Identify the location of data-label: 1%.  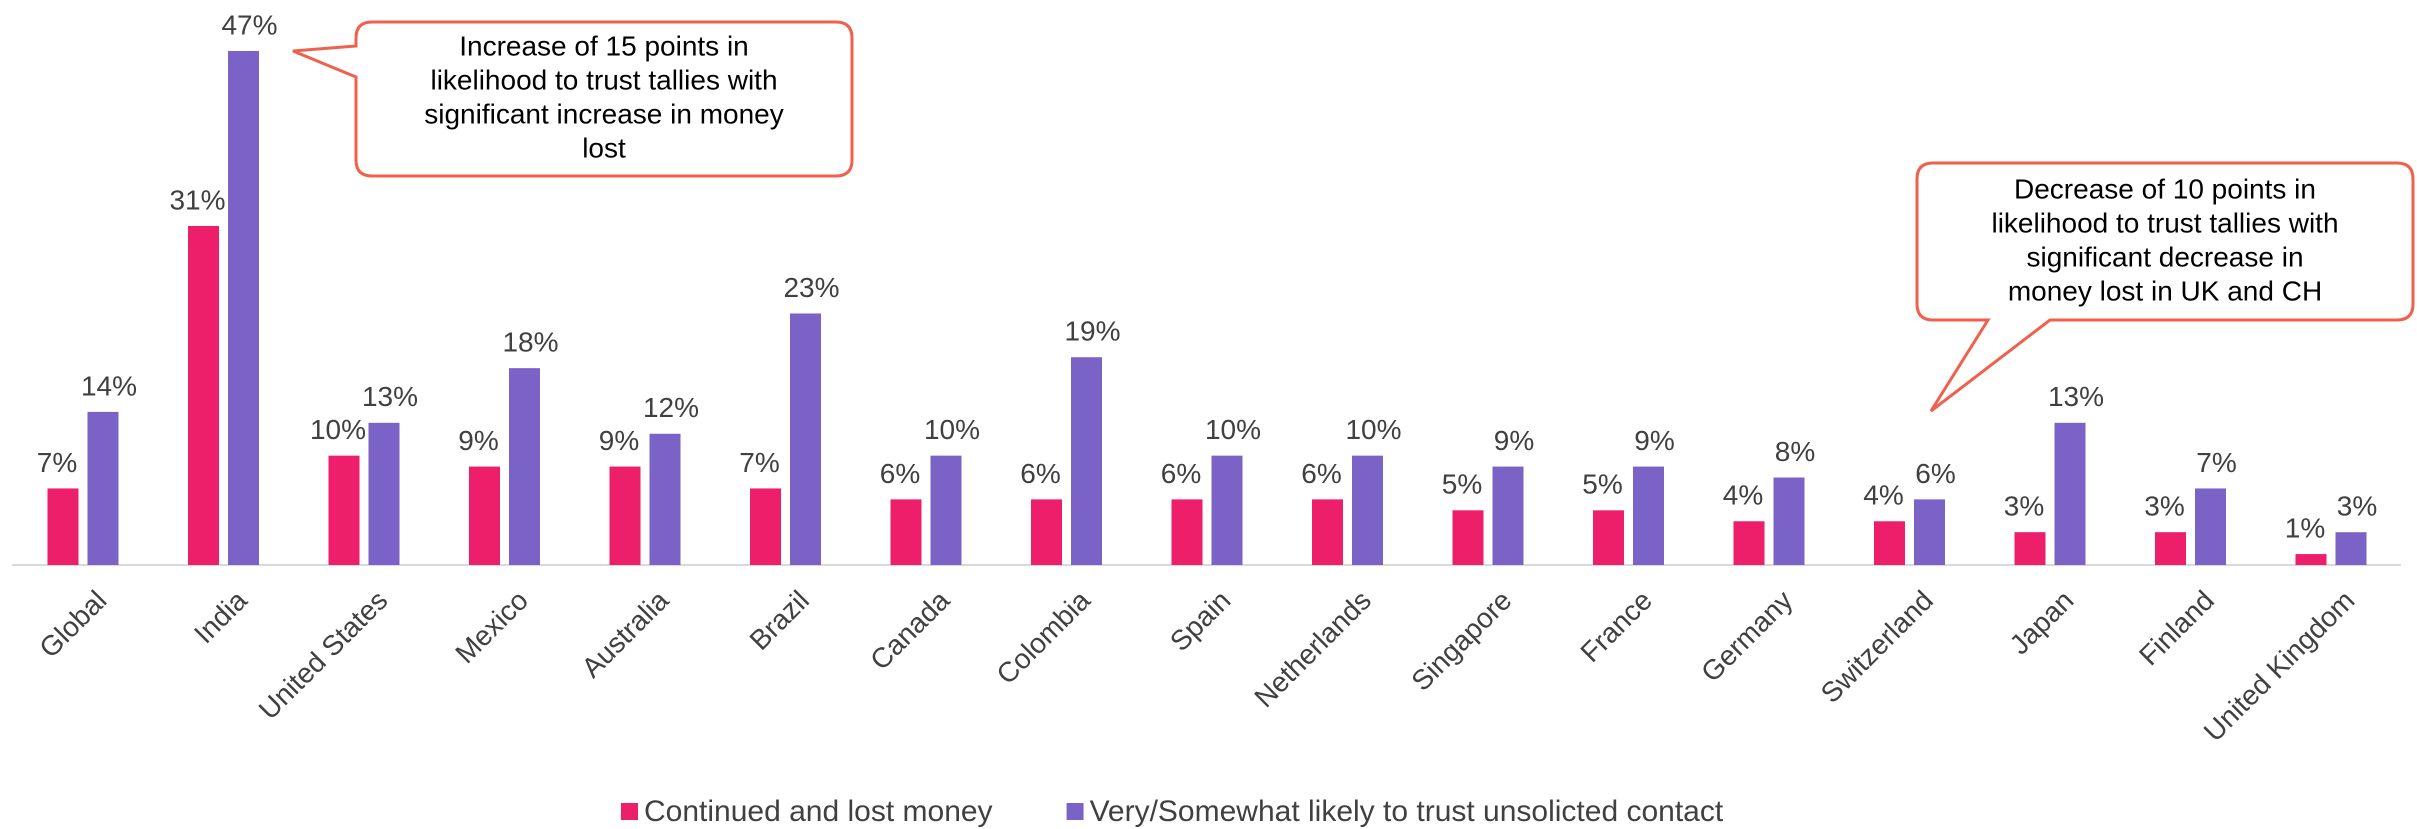
(2305, 527).